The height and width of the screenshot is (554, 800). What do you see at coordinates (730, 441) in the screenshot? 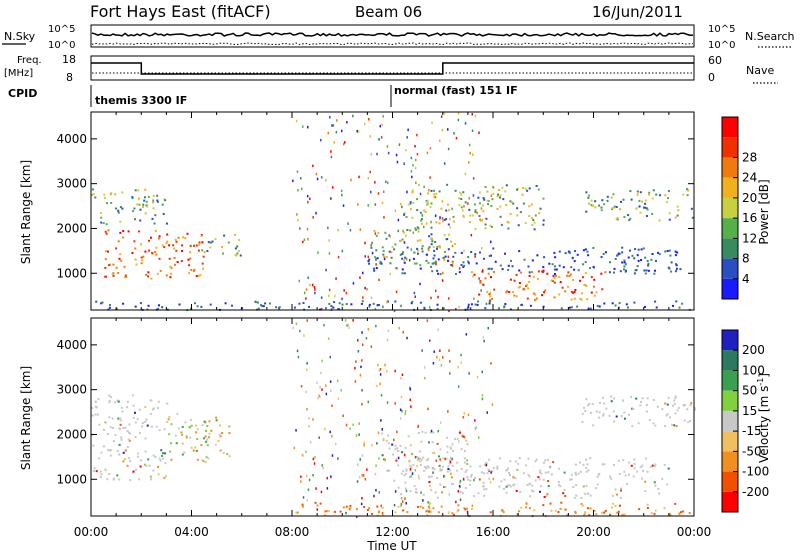
I see `colorbar-segment` at bounding box center [730, 441].